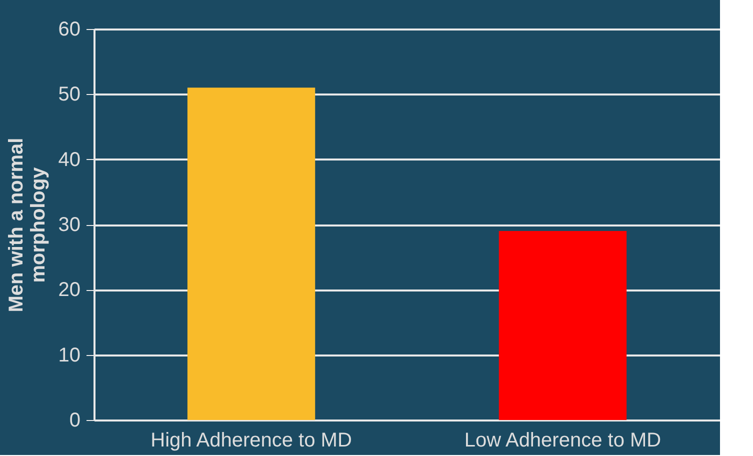 The image size is (753, 456). I want to click on y-tick-label: 20, so click(69, 290).